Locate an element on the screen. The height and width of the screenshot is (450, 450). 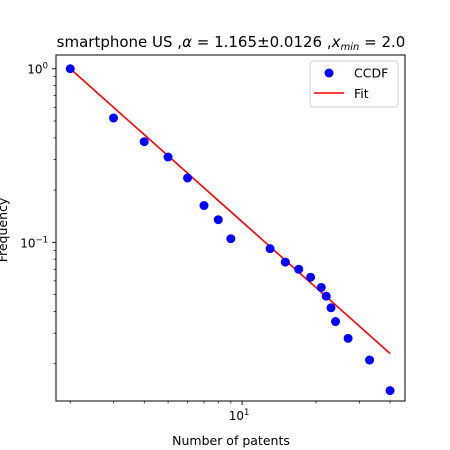
y-axis-label: Frequency is located at coordinates (5, 229).